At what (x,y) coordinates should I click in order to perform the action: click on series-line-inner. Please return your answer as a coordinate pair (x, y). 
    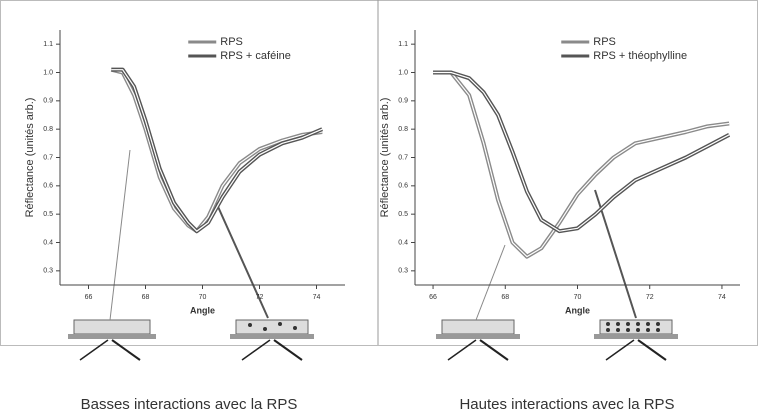
    Looking at the image, I should click on (217, 150).